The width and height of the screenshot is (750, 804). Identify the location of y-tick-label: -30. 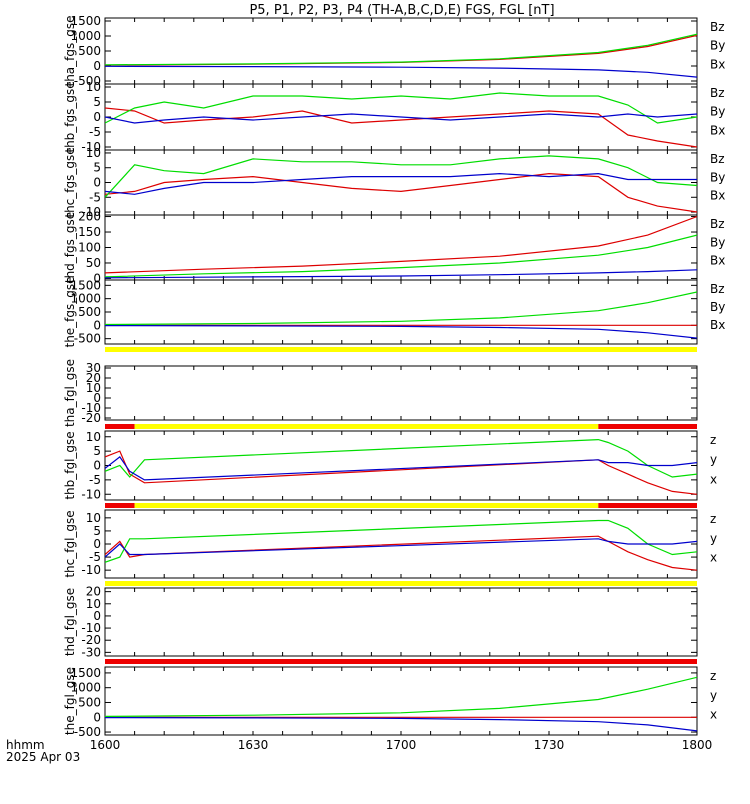
(91, 652).